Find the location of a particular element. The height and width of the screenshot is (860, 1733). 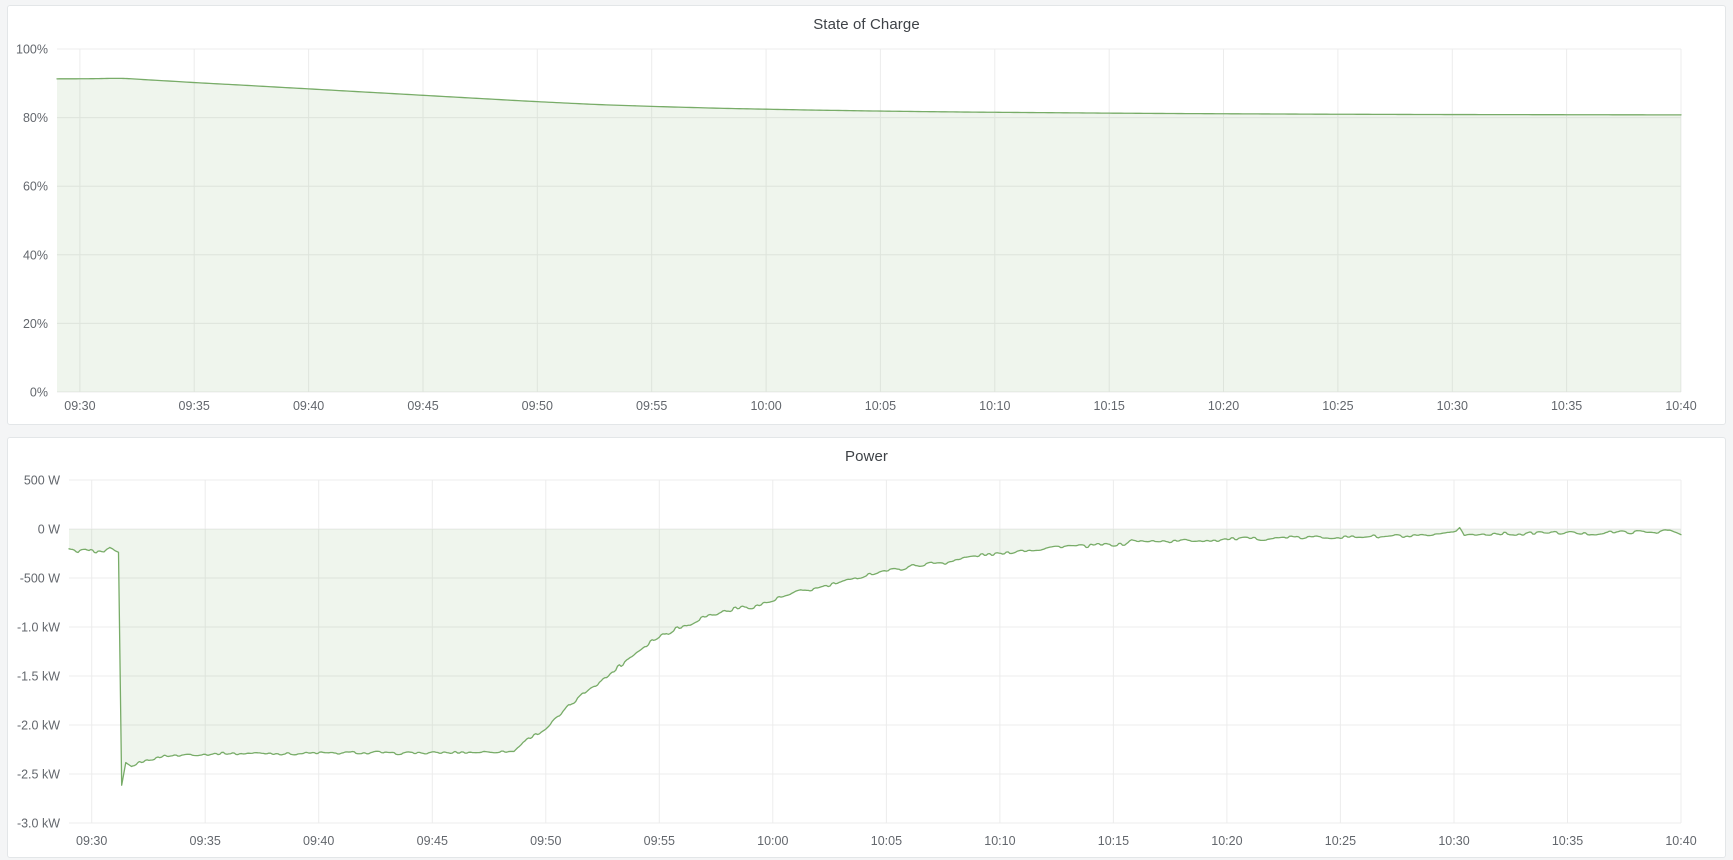

power-panel-title: Power is located at coordinates (866, 456).